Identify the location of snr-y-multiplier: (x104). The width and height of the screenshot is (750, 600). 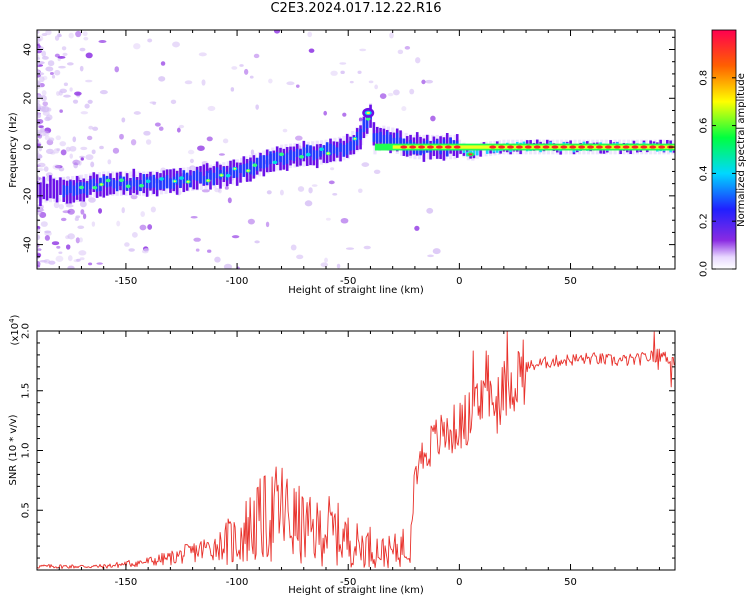
(14, 329).